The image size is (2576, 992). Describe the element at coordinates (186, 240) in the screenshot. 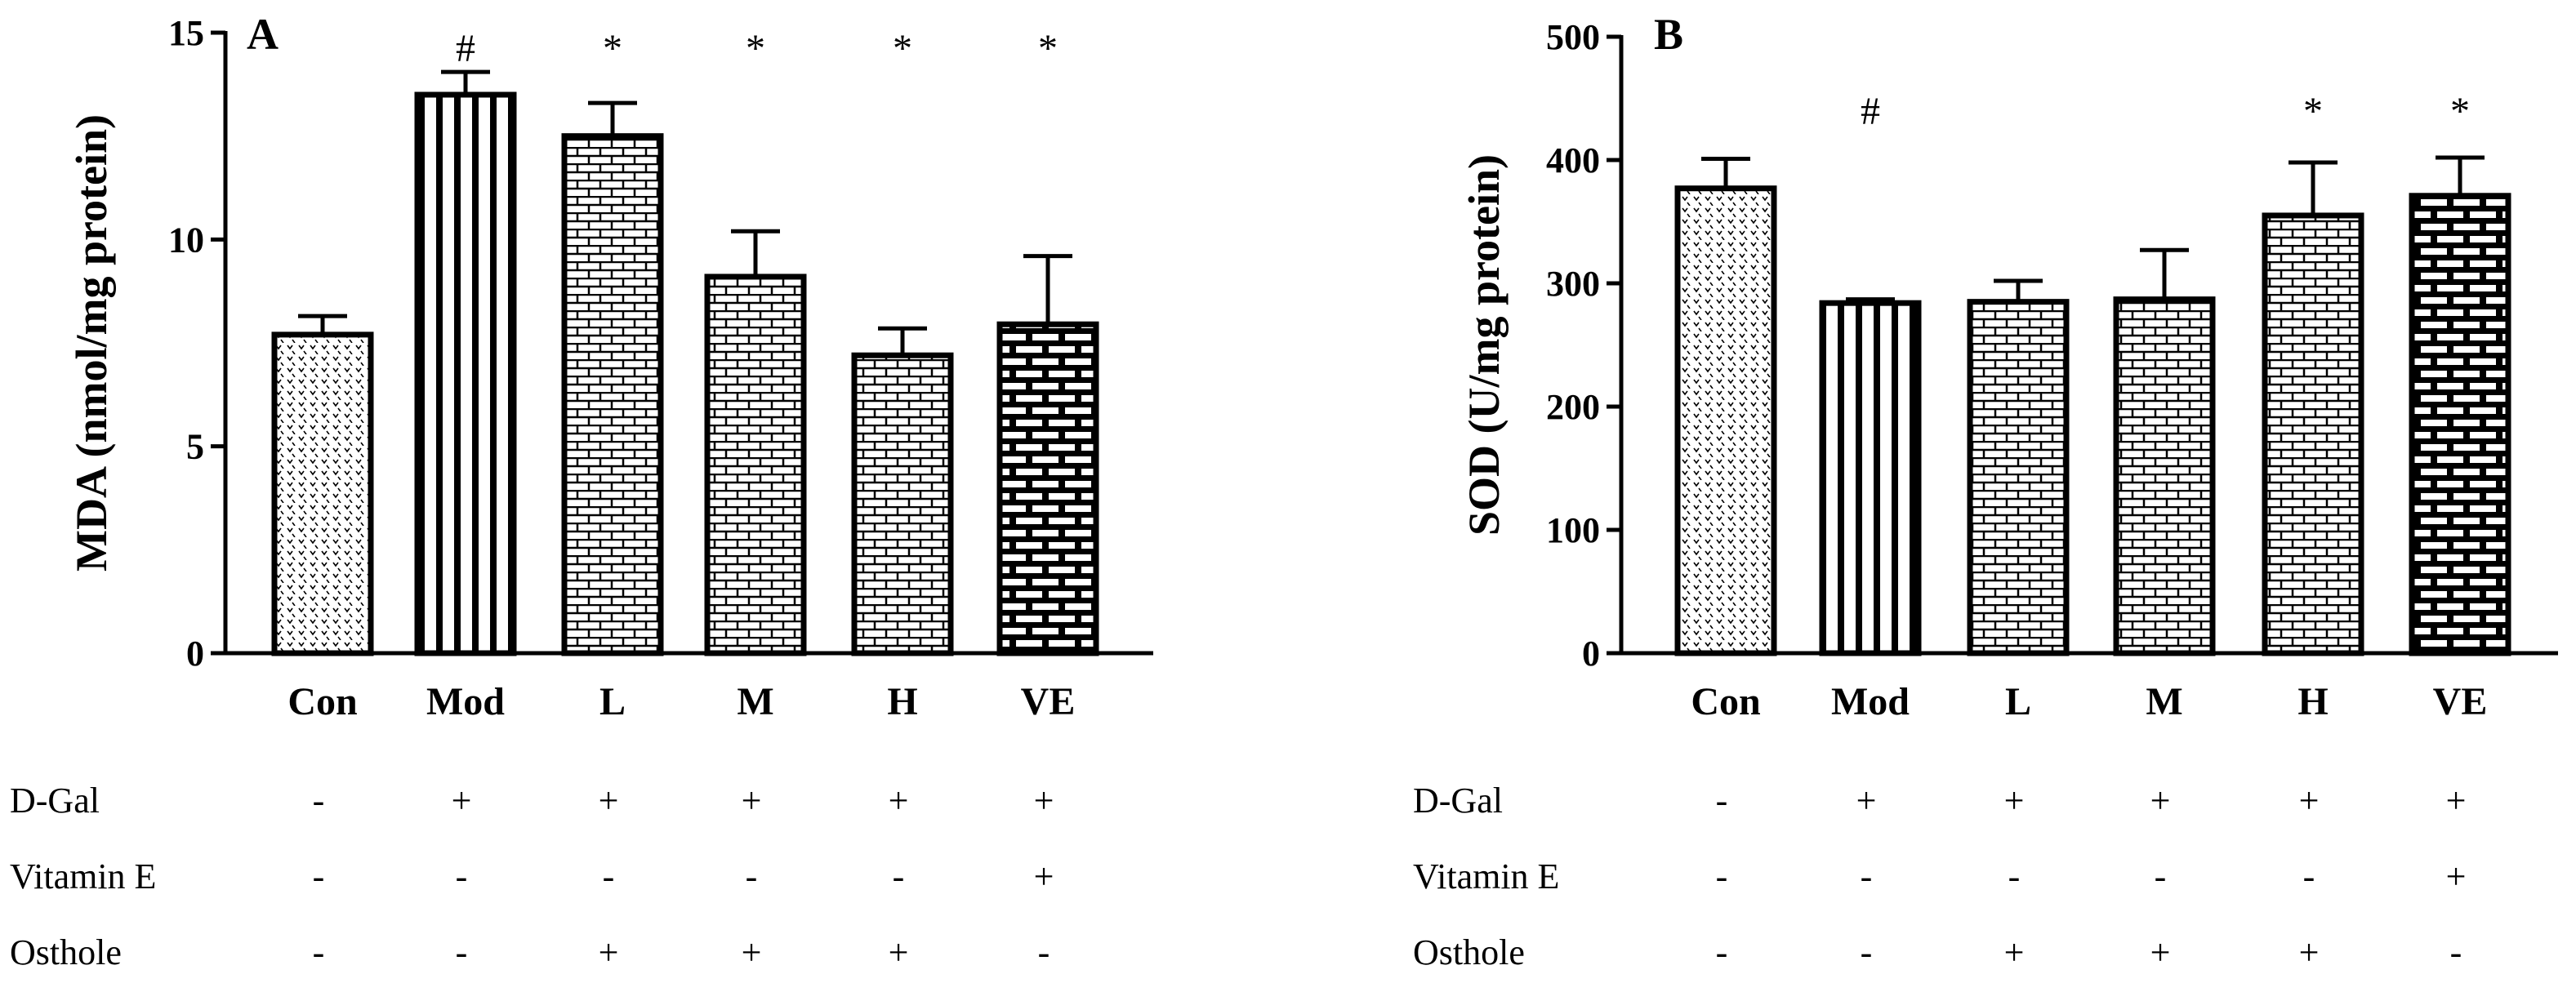

I see `y-tick-label: 10` at that location.